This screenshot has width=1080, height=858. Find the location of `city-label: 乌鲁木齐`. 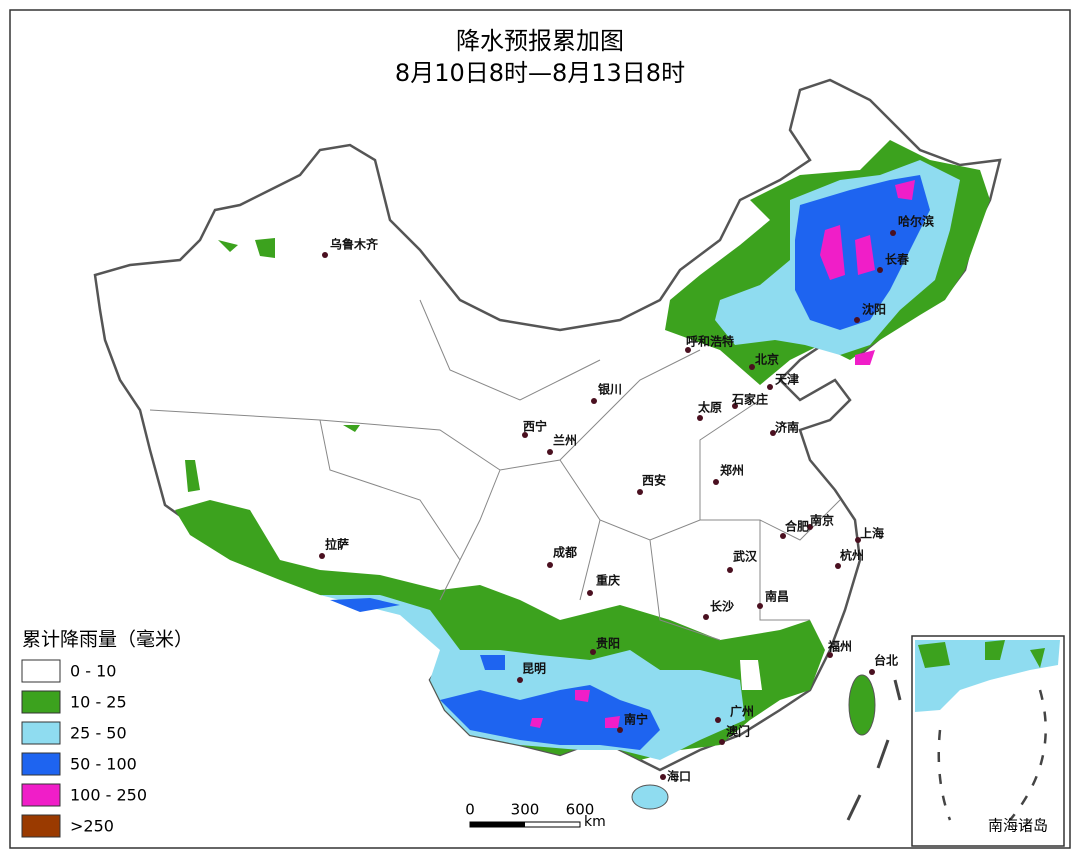

city-label: 乌鲁木齐 is located at coordinates (354, 244).